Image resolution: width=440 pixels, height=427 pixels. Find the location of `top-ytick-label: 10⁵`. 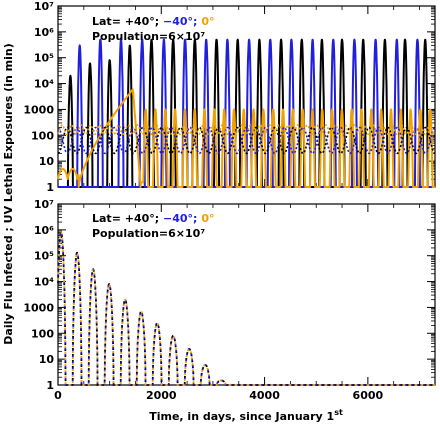

top-ytick-label: 10⁵ is located at coordinates (44, 58).